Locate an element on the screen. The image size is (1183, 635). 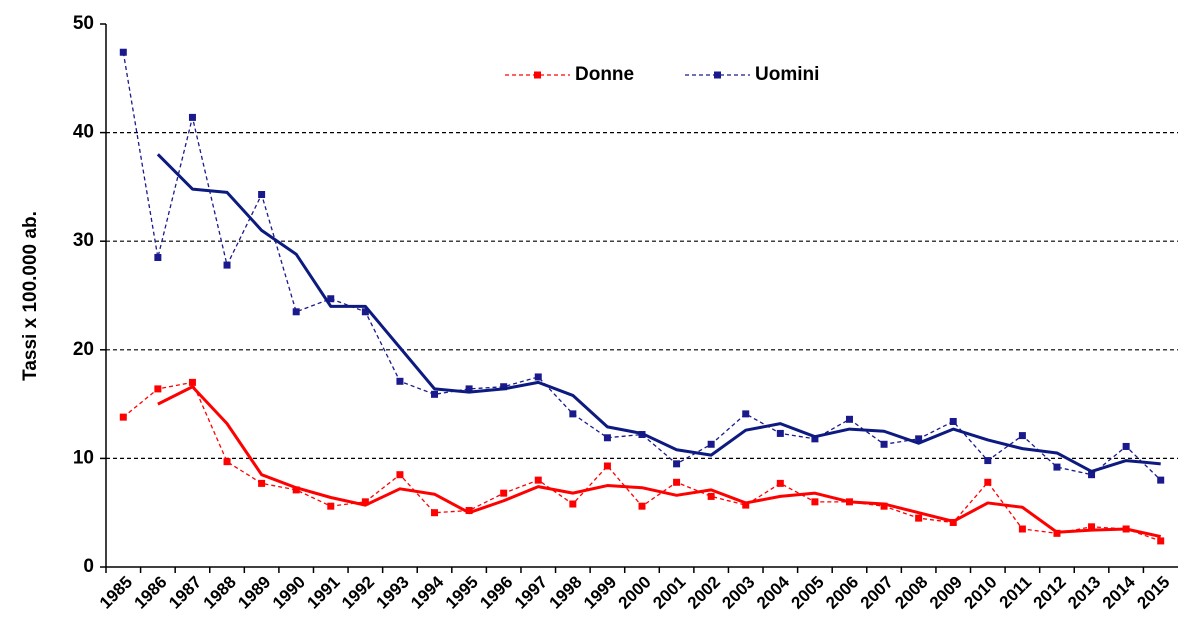
x-tick-label: 2002 is located at coordinates (704, 592).